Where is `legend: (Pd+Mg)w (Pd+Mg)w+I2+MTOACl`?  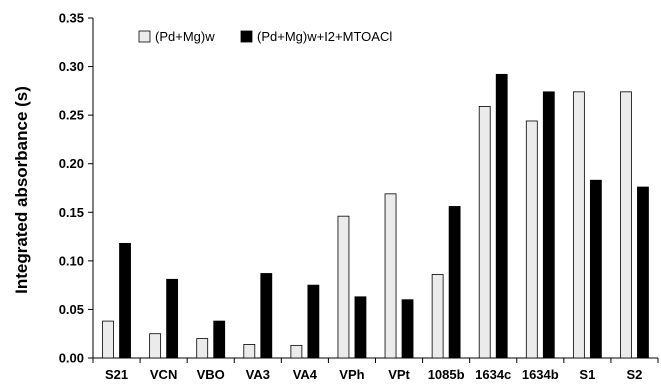
legend: (Pd+Mg)w (Pd+Mg)w+I2+MTOACl is located at coordinates (265, 36).